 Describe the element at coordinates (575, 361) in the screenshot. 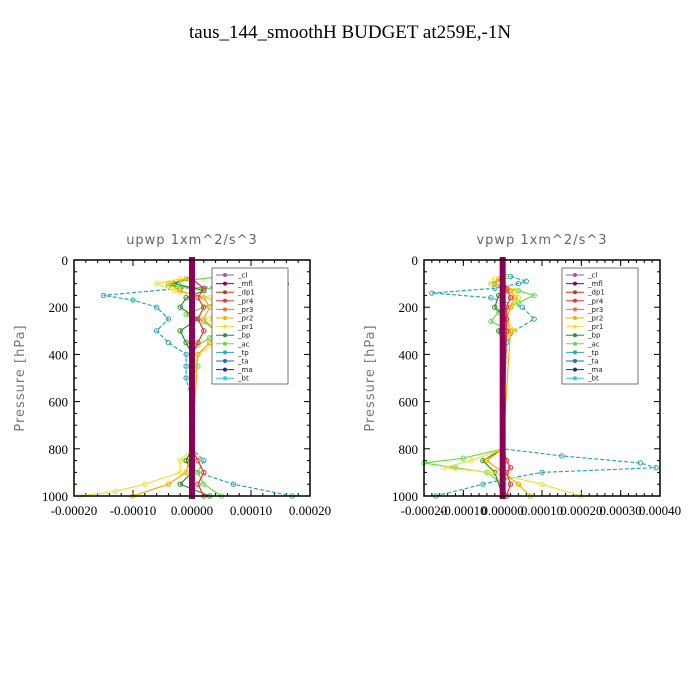

I see `legend-marker-_ta-1` at that location.